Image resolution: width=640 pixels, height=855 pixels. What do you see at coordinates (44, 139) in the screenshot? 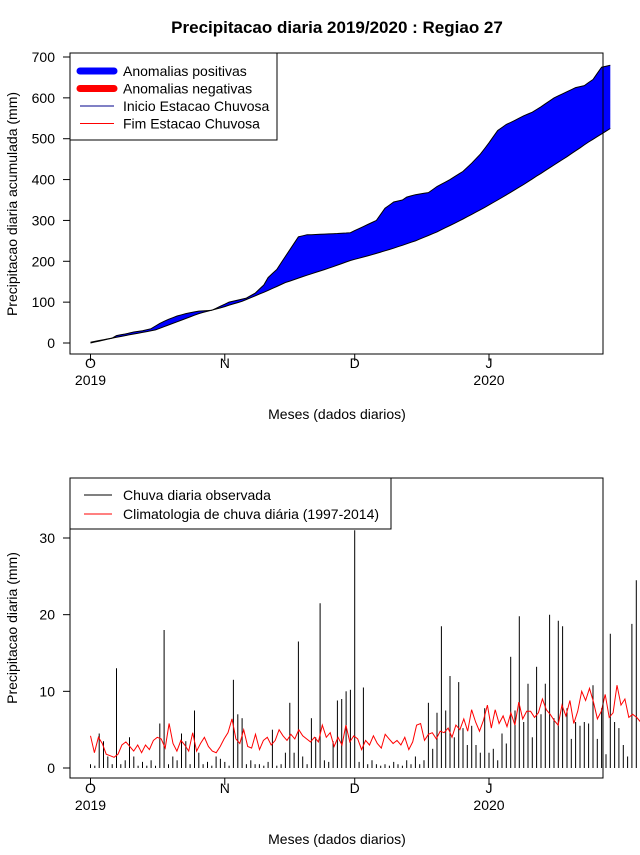
I see `y-tick-label: 500` at bounding box center [44, 139].